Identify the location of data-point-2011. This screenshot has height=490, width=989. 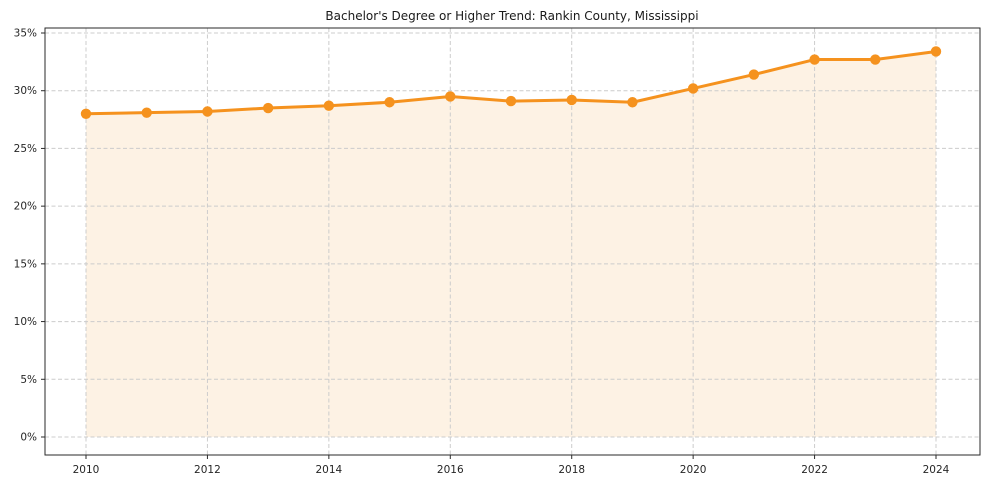
(146, 112).